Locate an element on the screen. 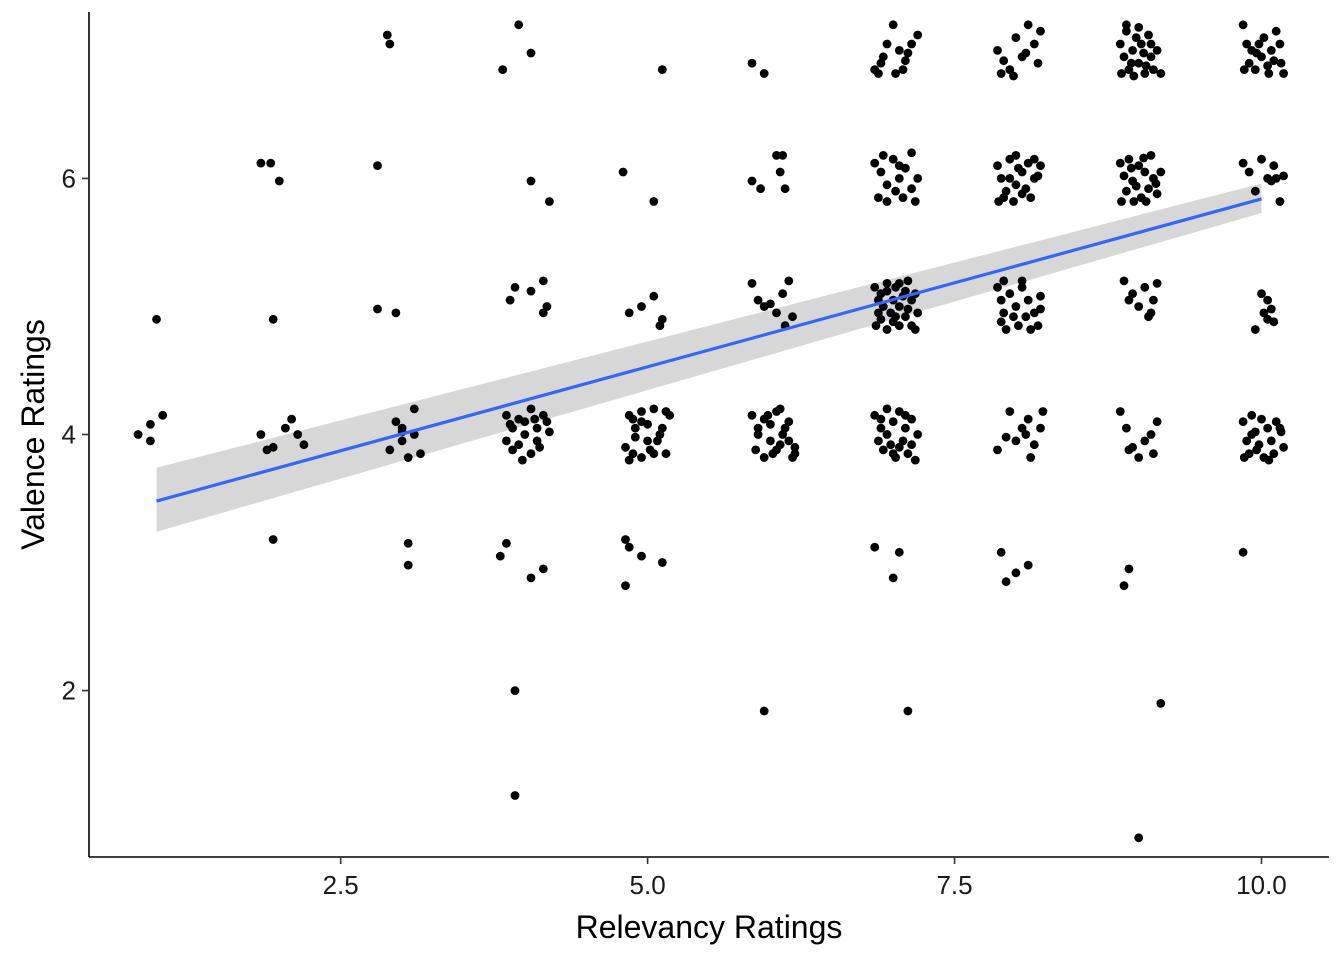  x-axis-ticks: 2.5 5.0 7.5 10.0 is located at coordinates (805, 878).